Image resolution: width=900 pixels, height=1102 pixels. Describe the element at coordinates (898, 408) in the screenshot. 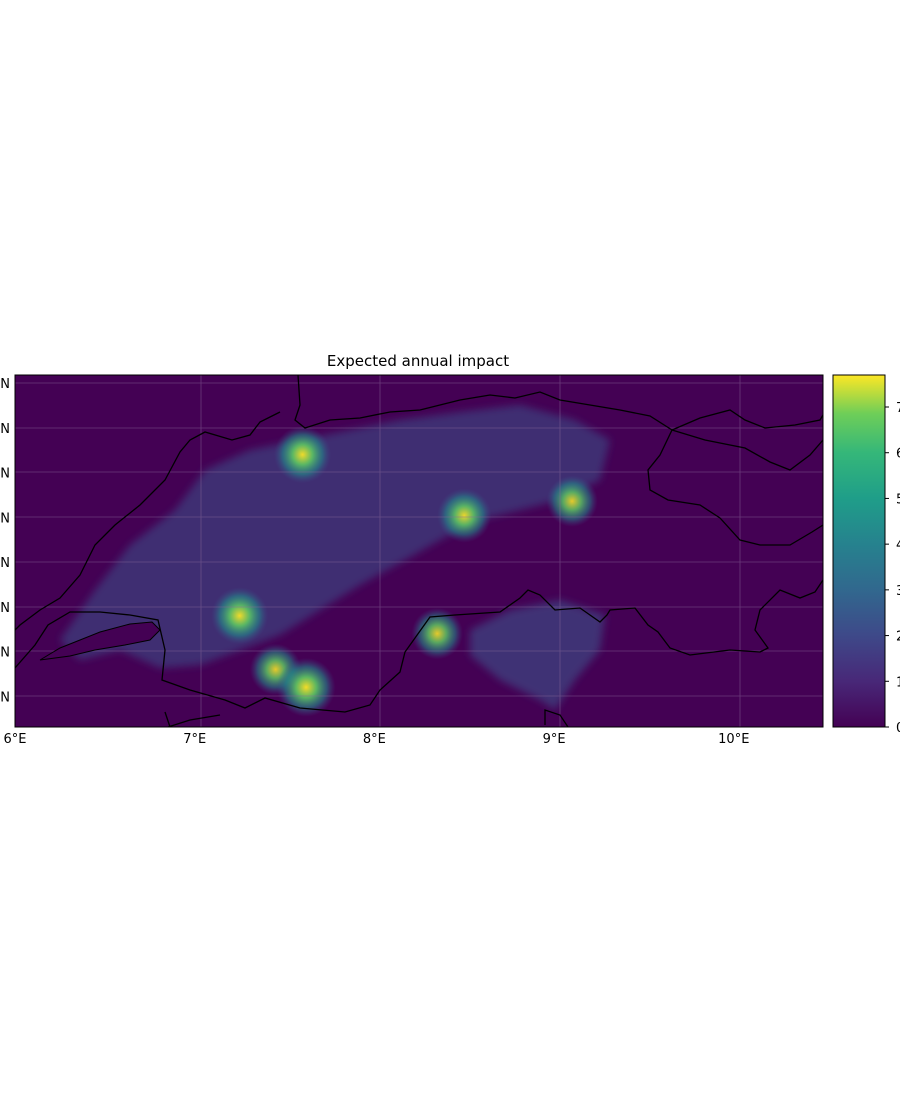

I see `colorbar-tick-label: 7` at that location.